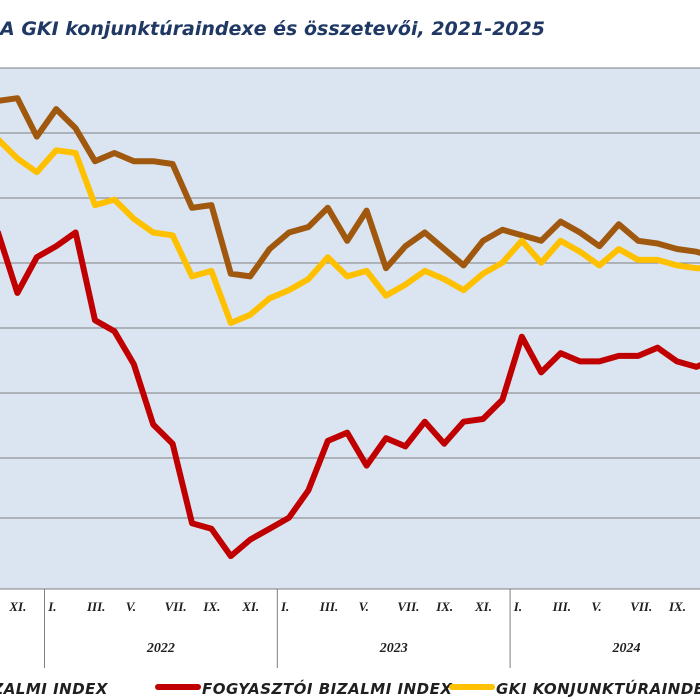  Describe the element at coordinates (54, 688) in the screenshot. I see `legend-label: ÜZLETI BIZALMI INDEX` at that location.